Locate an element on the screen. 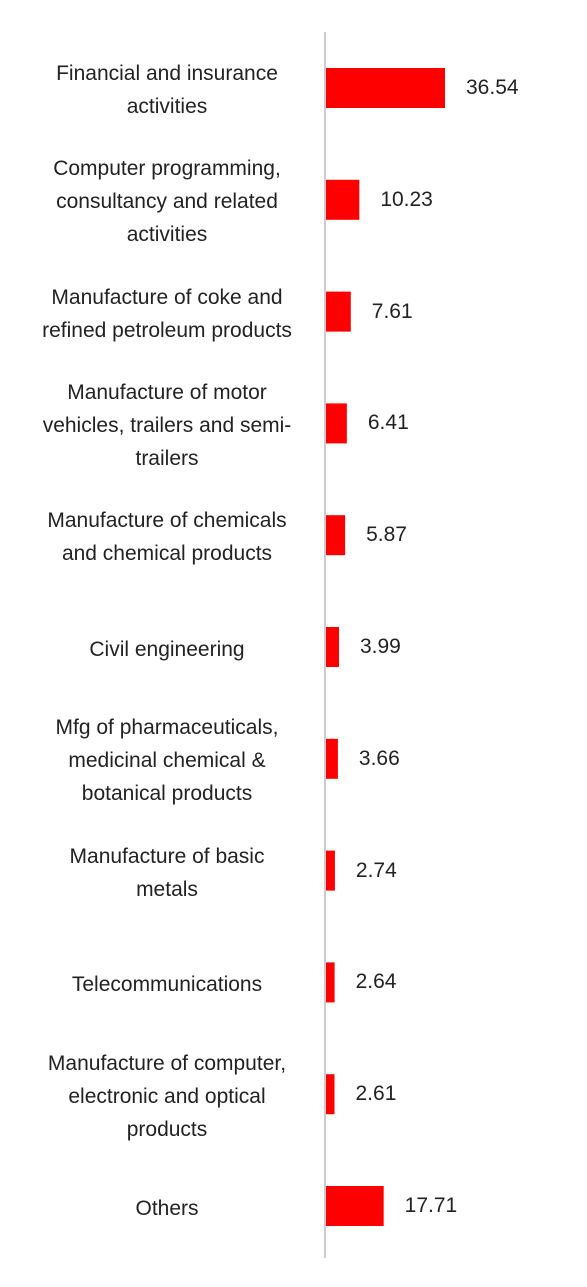 The width and height of the screenshot is (587, 1287). data-label: 6.41 is located at coordinates (388, 423).